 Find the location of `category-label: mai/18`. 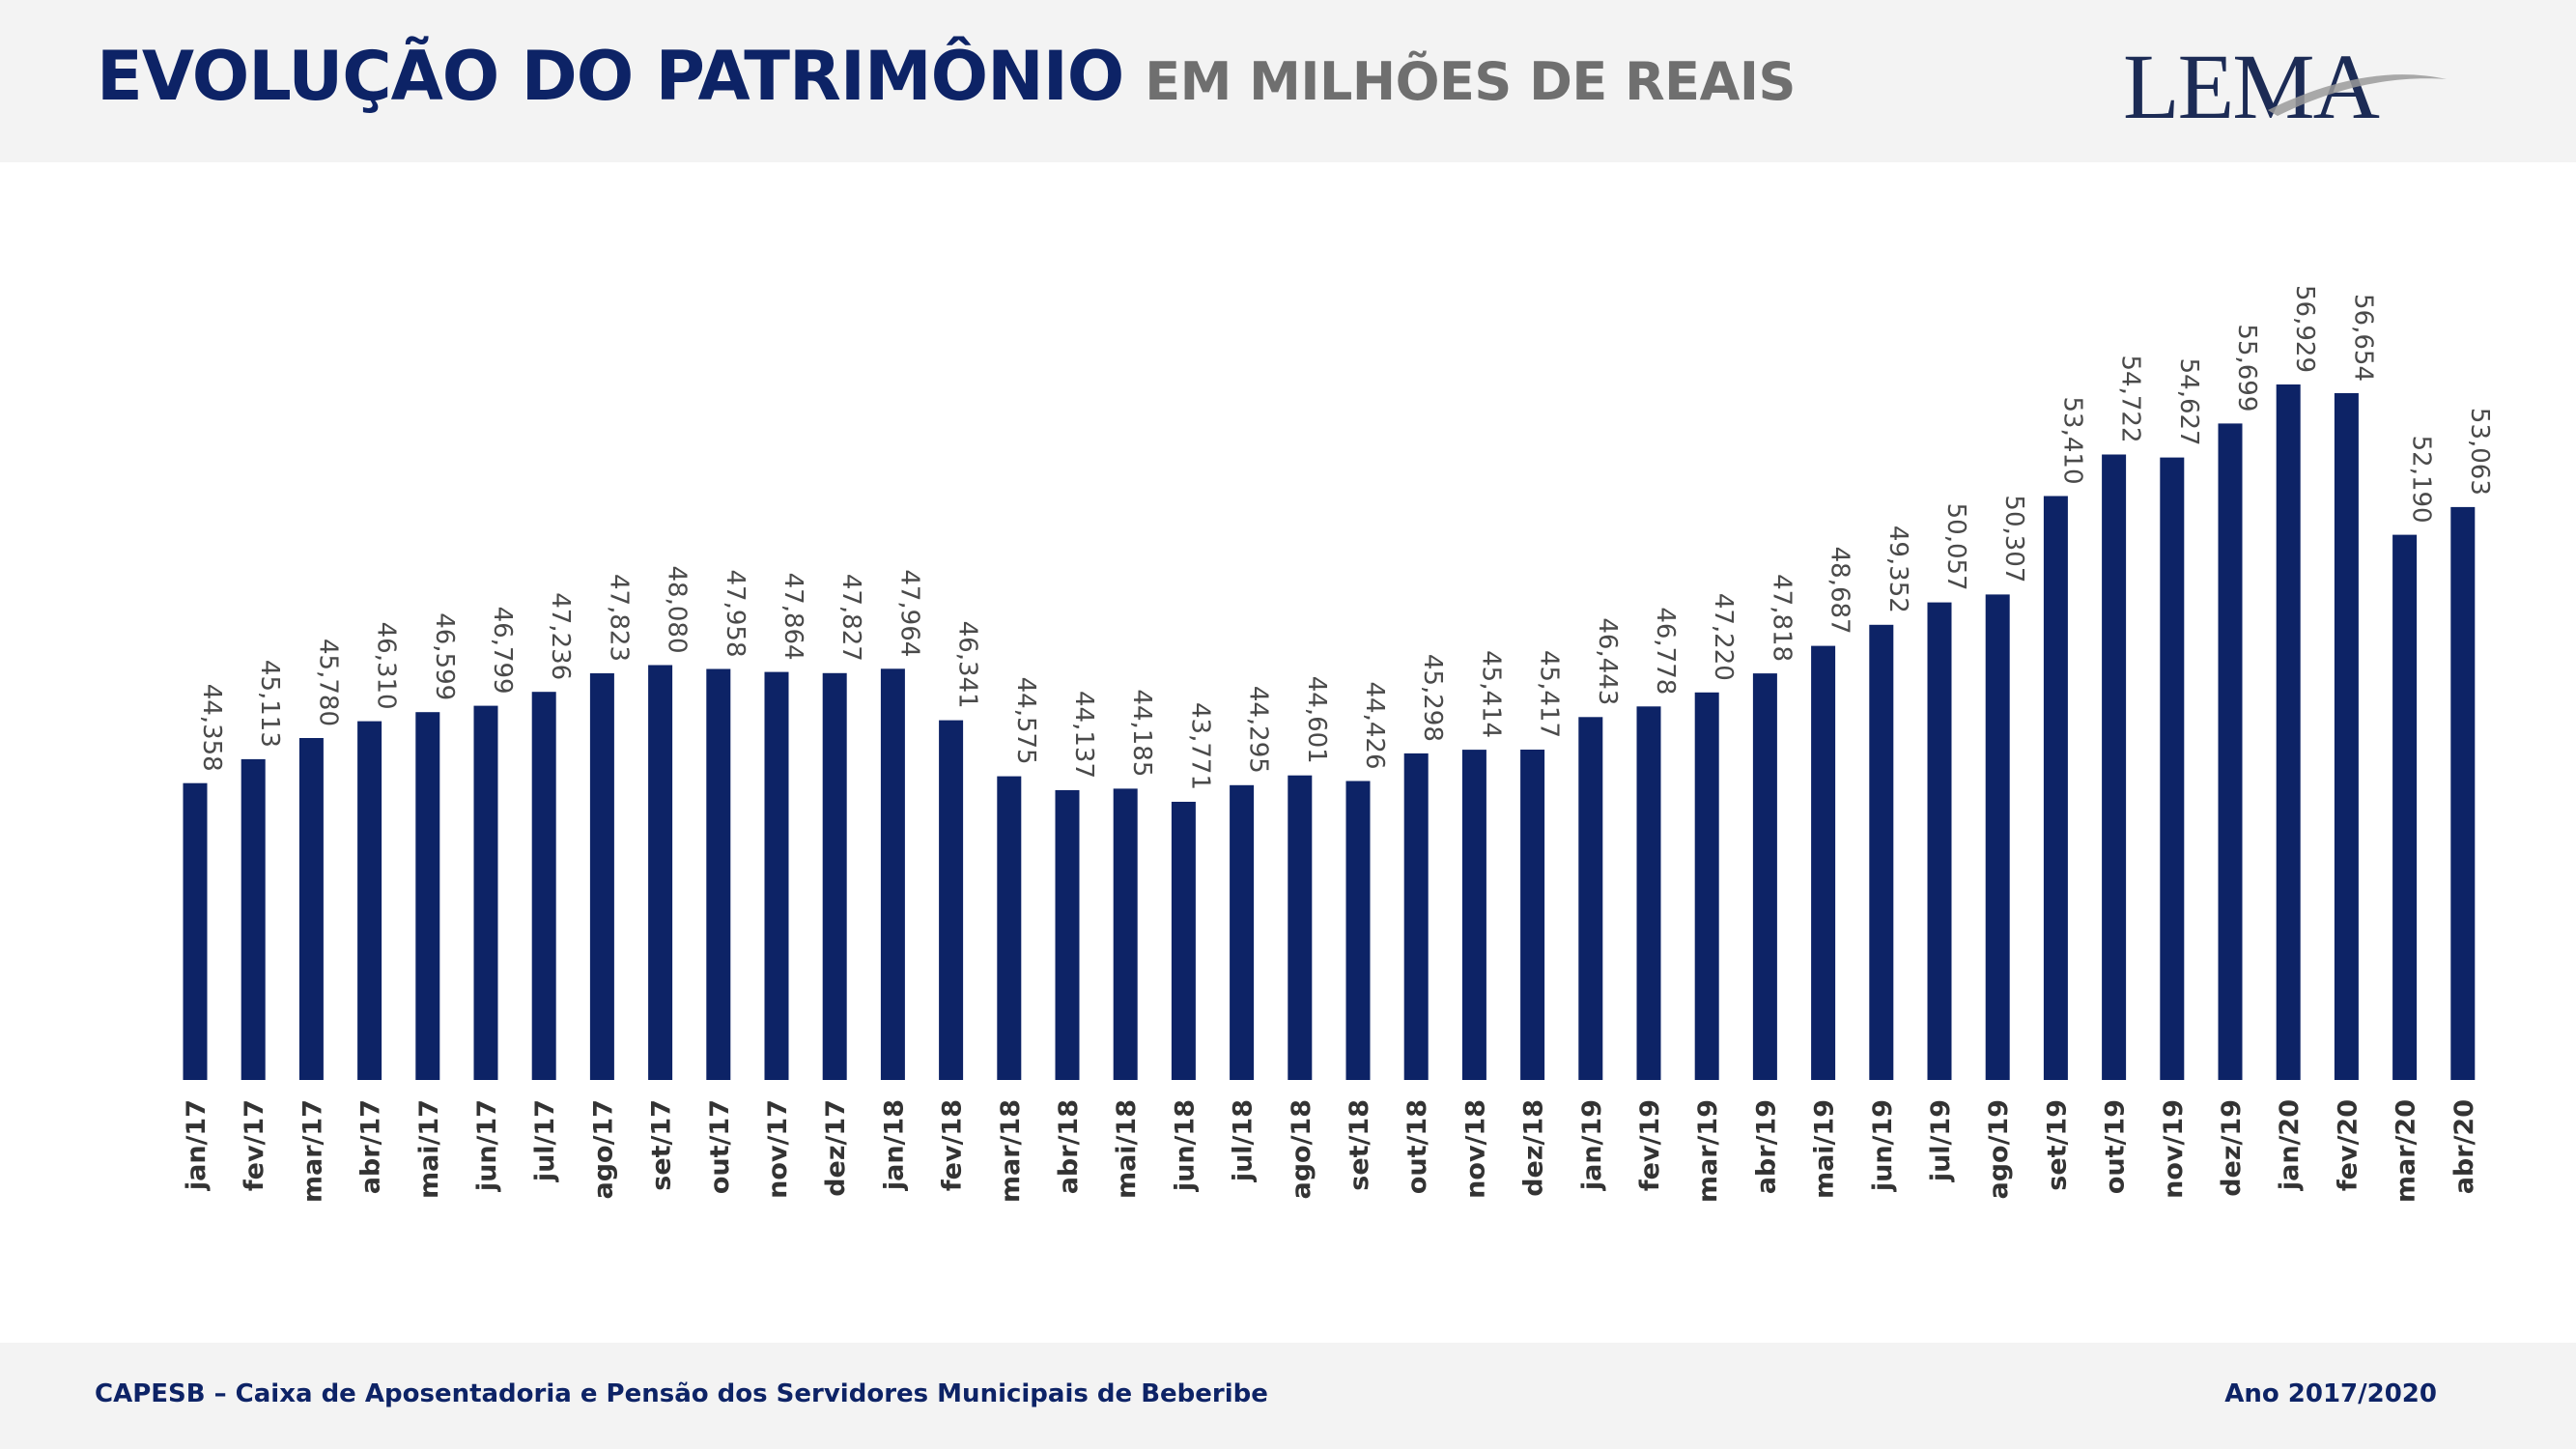

category-label: mai/18 is located at coordinates (1127, 1149).